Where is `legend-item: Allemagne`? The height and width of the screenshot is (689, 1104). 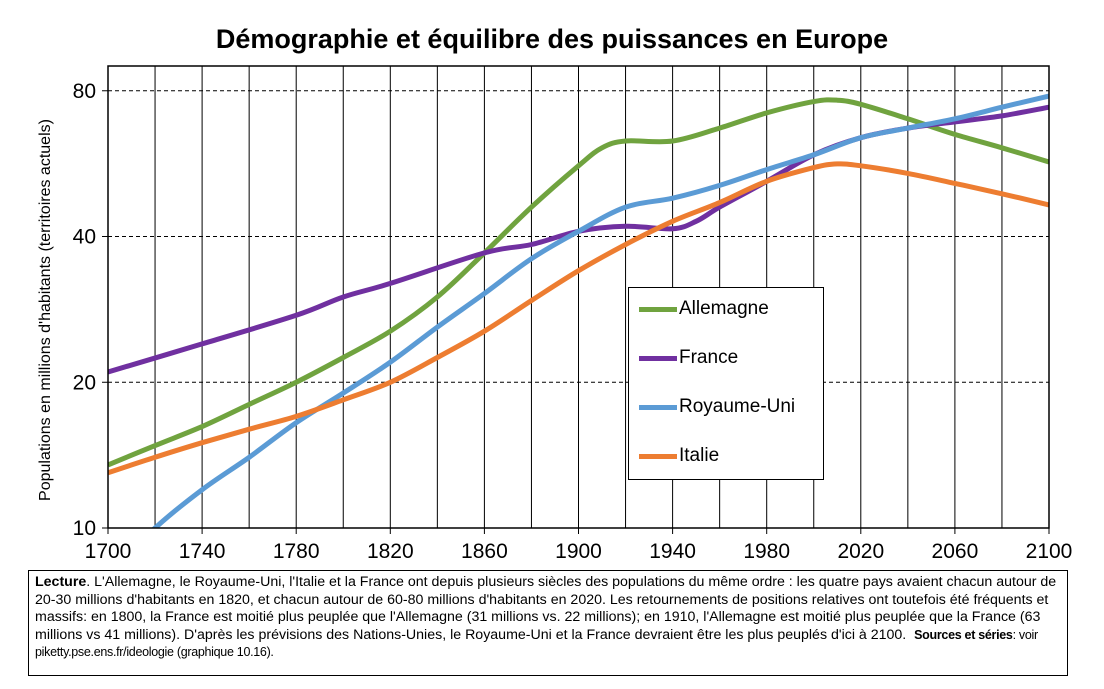
legend-item: Allemagne is located at coordinates (704, 309).